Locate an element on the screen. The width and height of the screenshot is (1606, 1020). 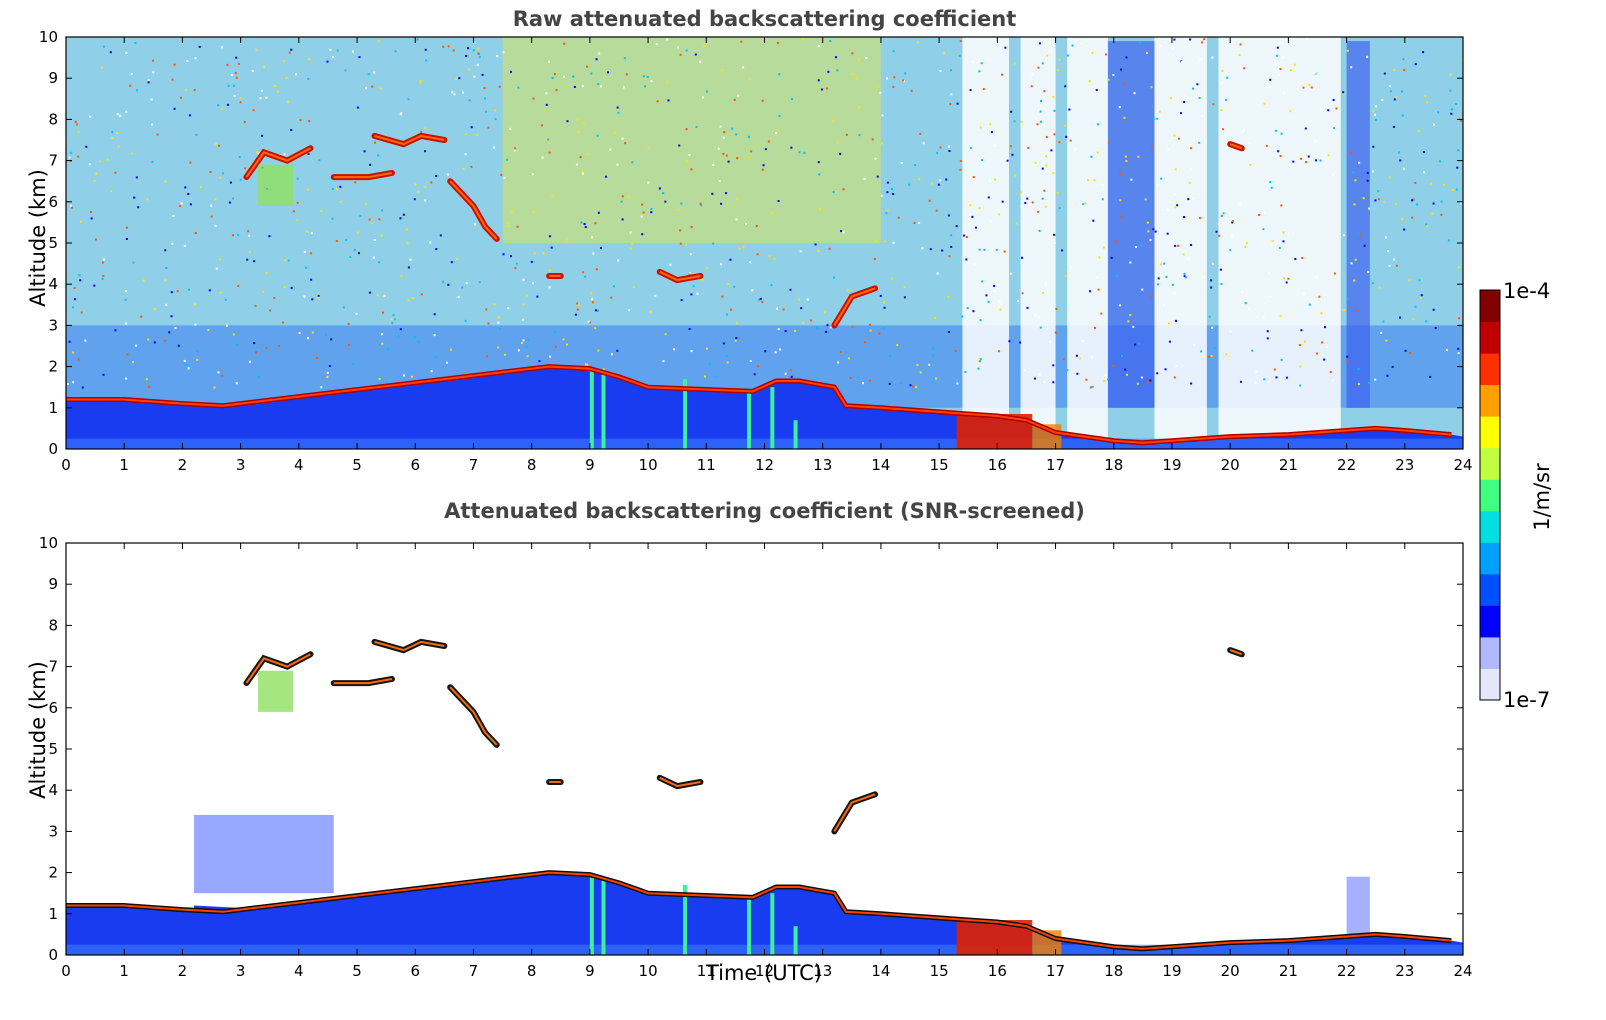
x-tick-label: 17 is located at coordinates (1055, 465).